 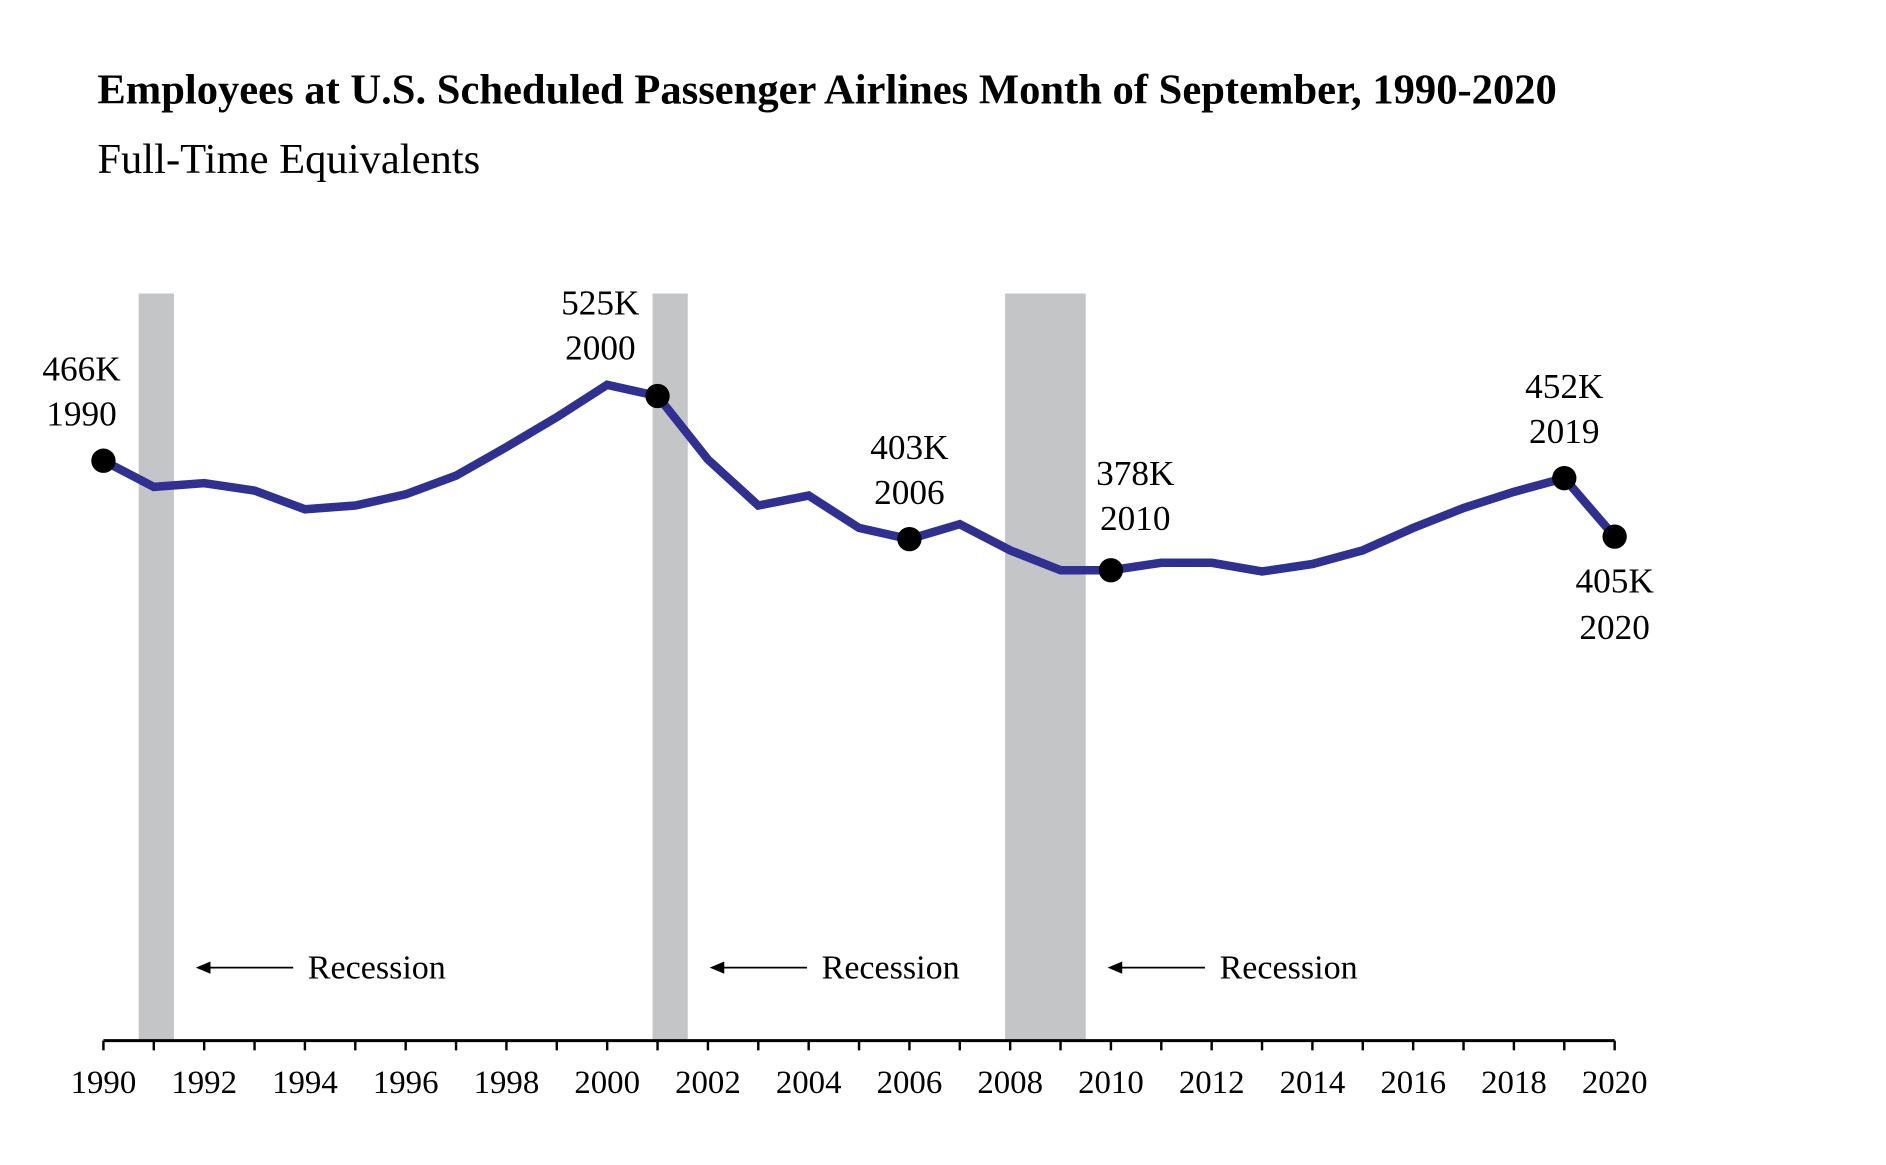 I want to click on x-tick-label: 2020, so click(x=1615, y=1083).